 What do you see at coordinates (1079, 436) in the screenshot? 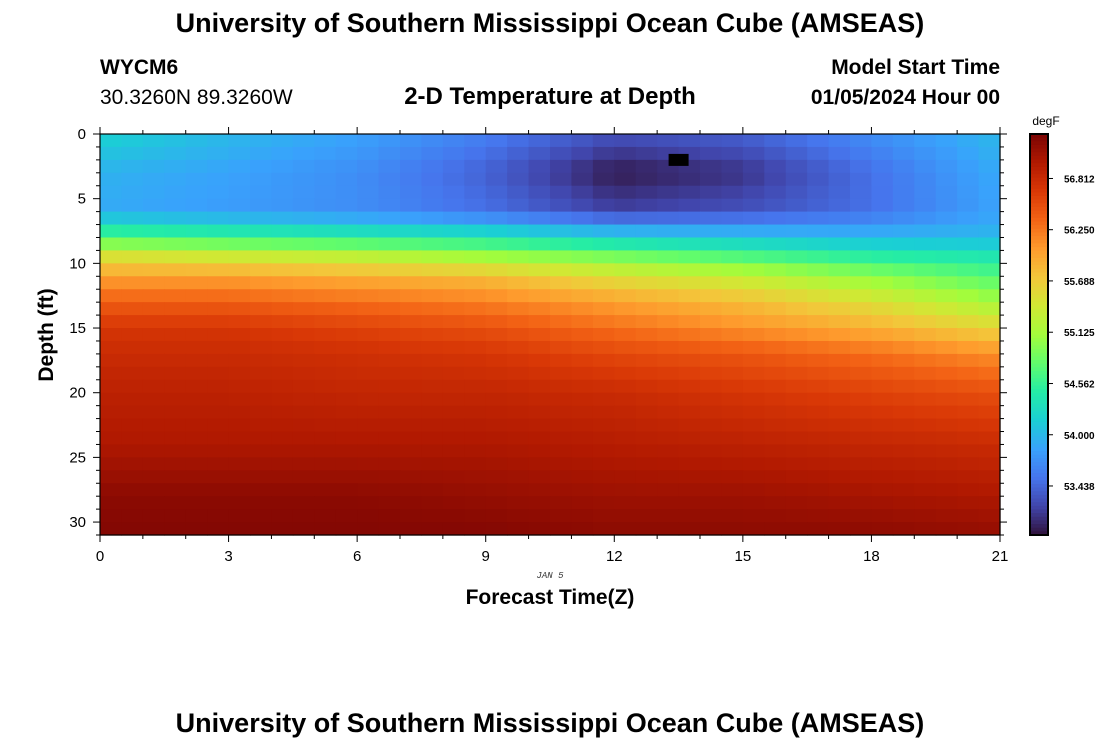
I see `colorbar-tick-label: 54.000` at bounding box center [1079, 436].